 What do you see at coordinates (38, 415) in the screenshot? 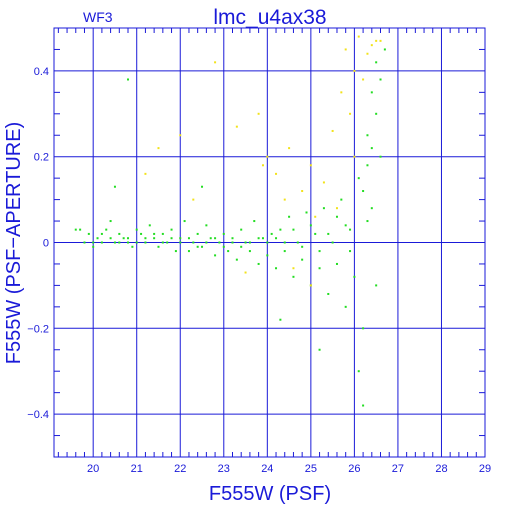
I see `y-tick-label: −0.4` at bounding box center [38, 415].